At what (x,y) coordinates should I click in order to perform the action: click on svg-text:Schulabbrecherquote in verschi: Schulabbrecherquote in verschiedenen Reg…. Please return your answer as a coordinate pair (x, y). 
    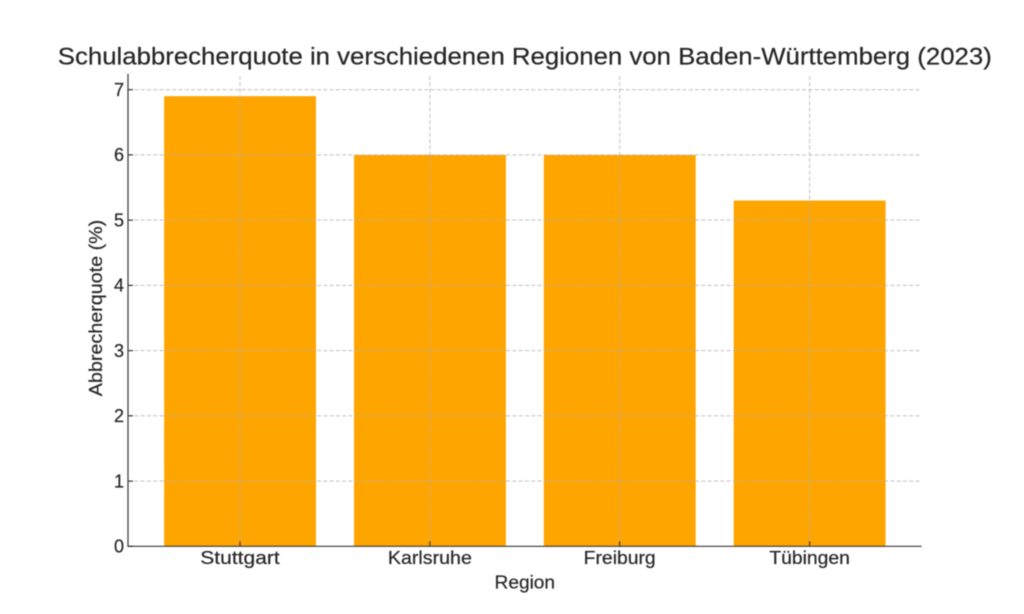
    Looking at the image, I should click on (525, 57).